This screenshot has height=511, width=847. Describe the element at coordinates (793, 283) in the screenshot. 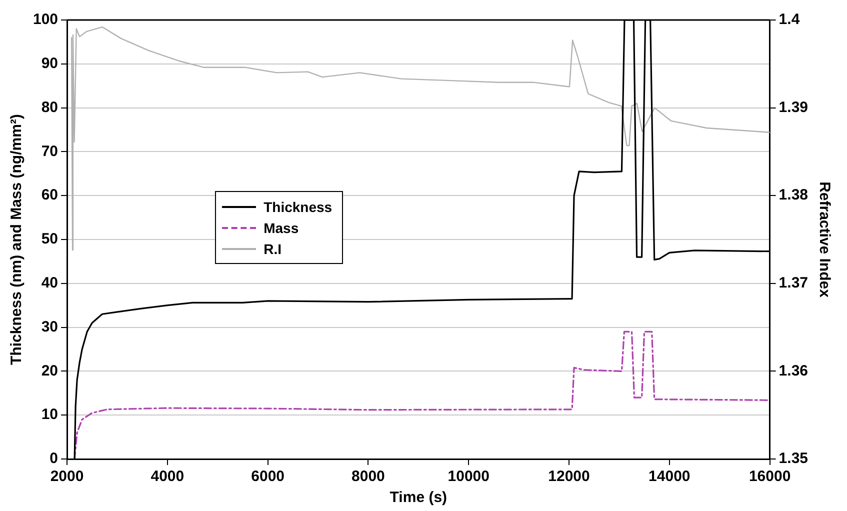

I see `y2-tick-label: 1.37` at that location.